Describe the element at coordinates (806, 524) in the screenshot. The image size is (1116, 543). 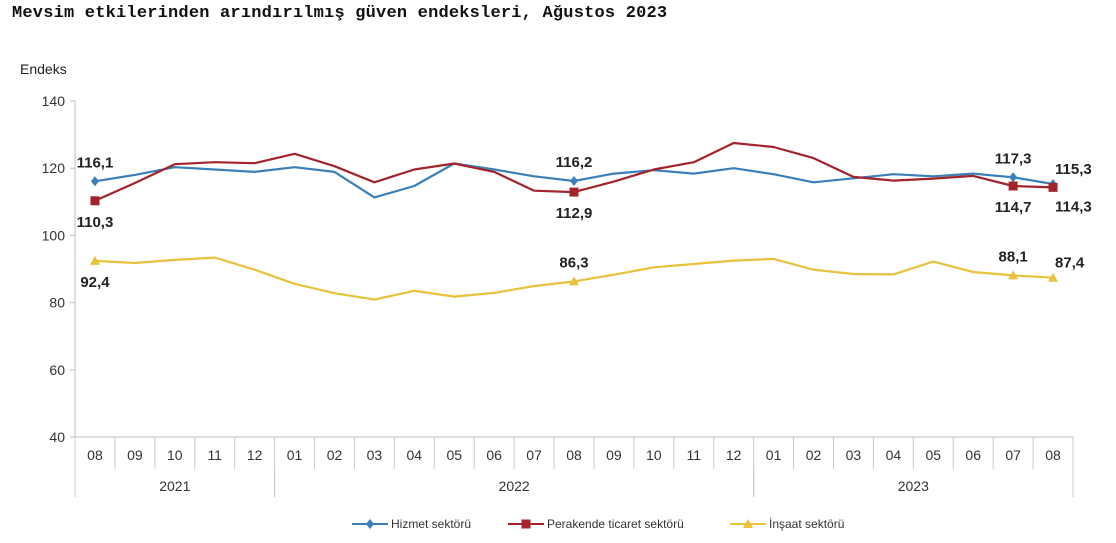
I see `legend-label: İnşaat sektörü` at that location.